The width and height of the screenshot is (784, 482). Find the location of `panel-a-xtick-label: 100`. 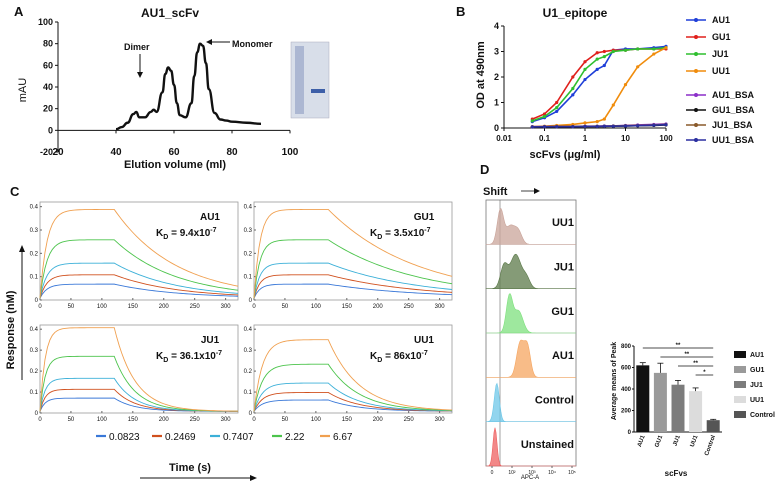

panel-a-xtick-label: 100 is located at coordinates (290, 152).